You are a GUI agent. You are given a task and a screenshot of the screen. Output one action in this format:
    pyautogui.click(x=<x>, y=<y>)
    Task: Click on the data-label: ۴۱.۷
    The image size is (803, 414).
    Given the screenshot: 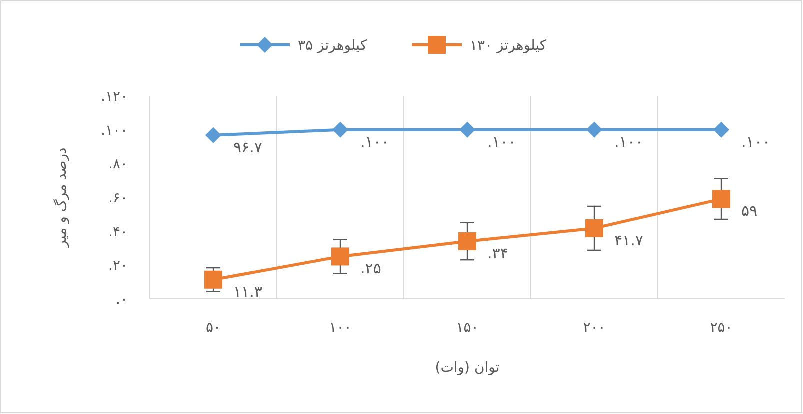 What is the action you would take?
    pyautogui.click(x=629, y=240)
    